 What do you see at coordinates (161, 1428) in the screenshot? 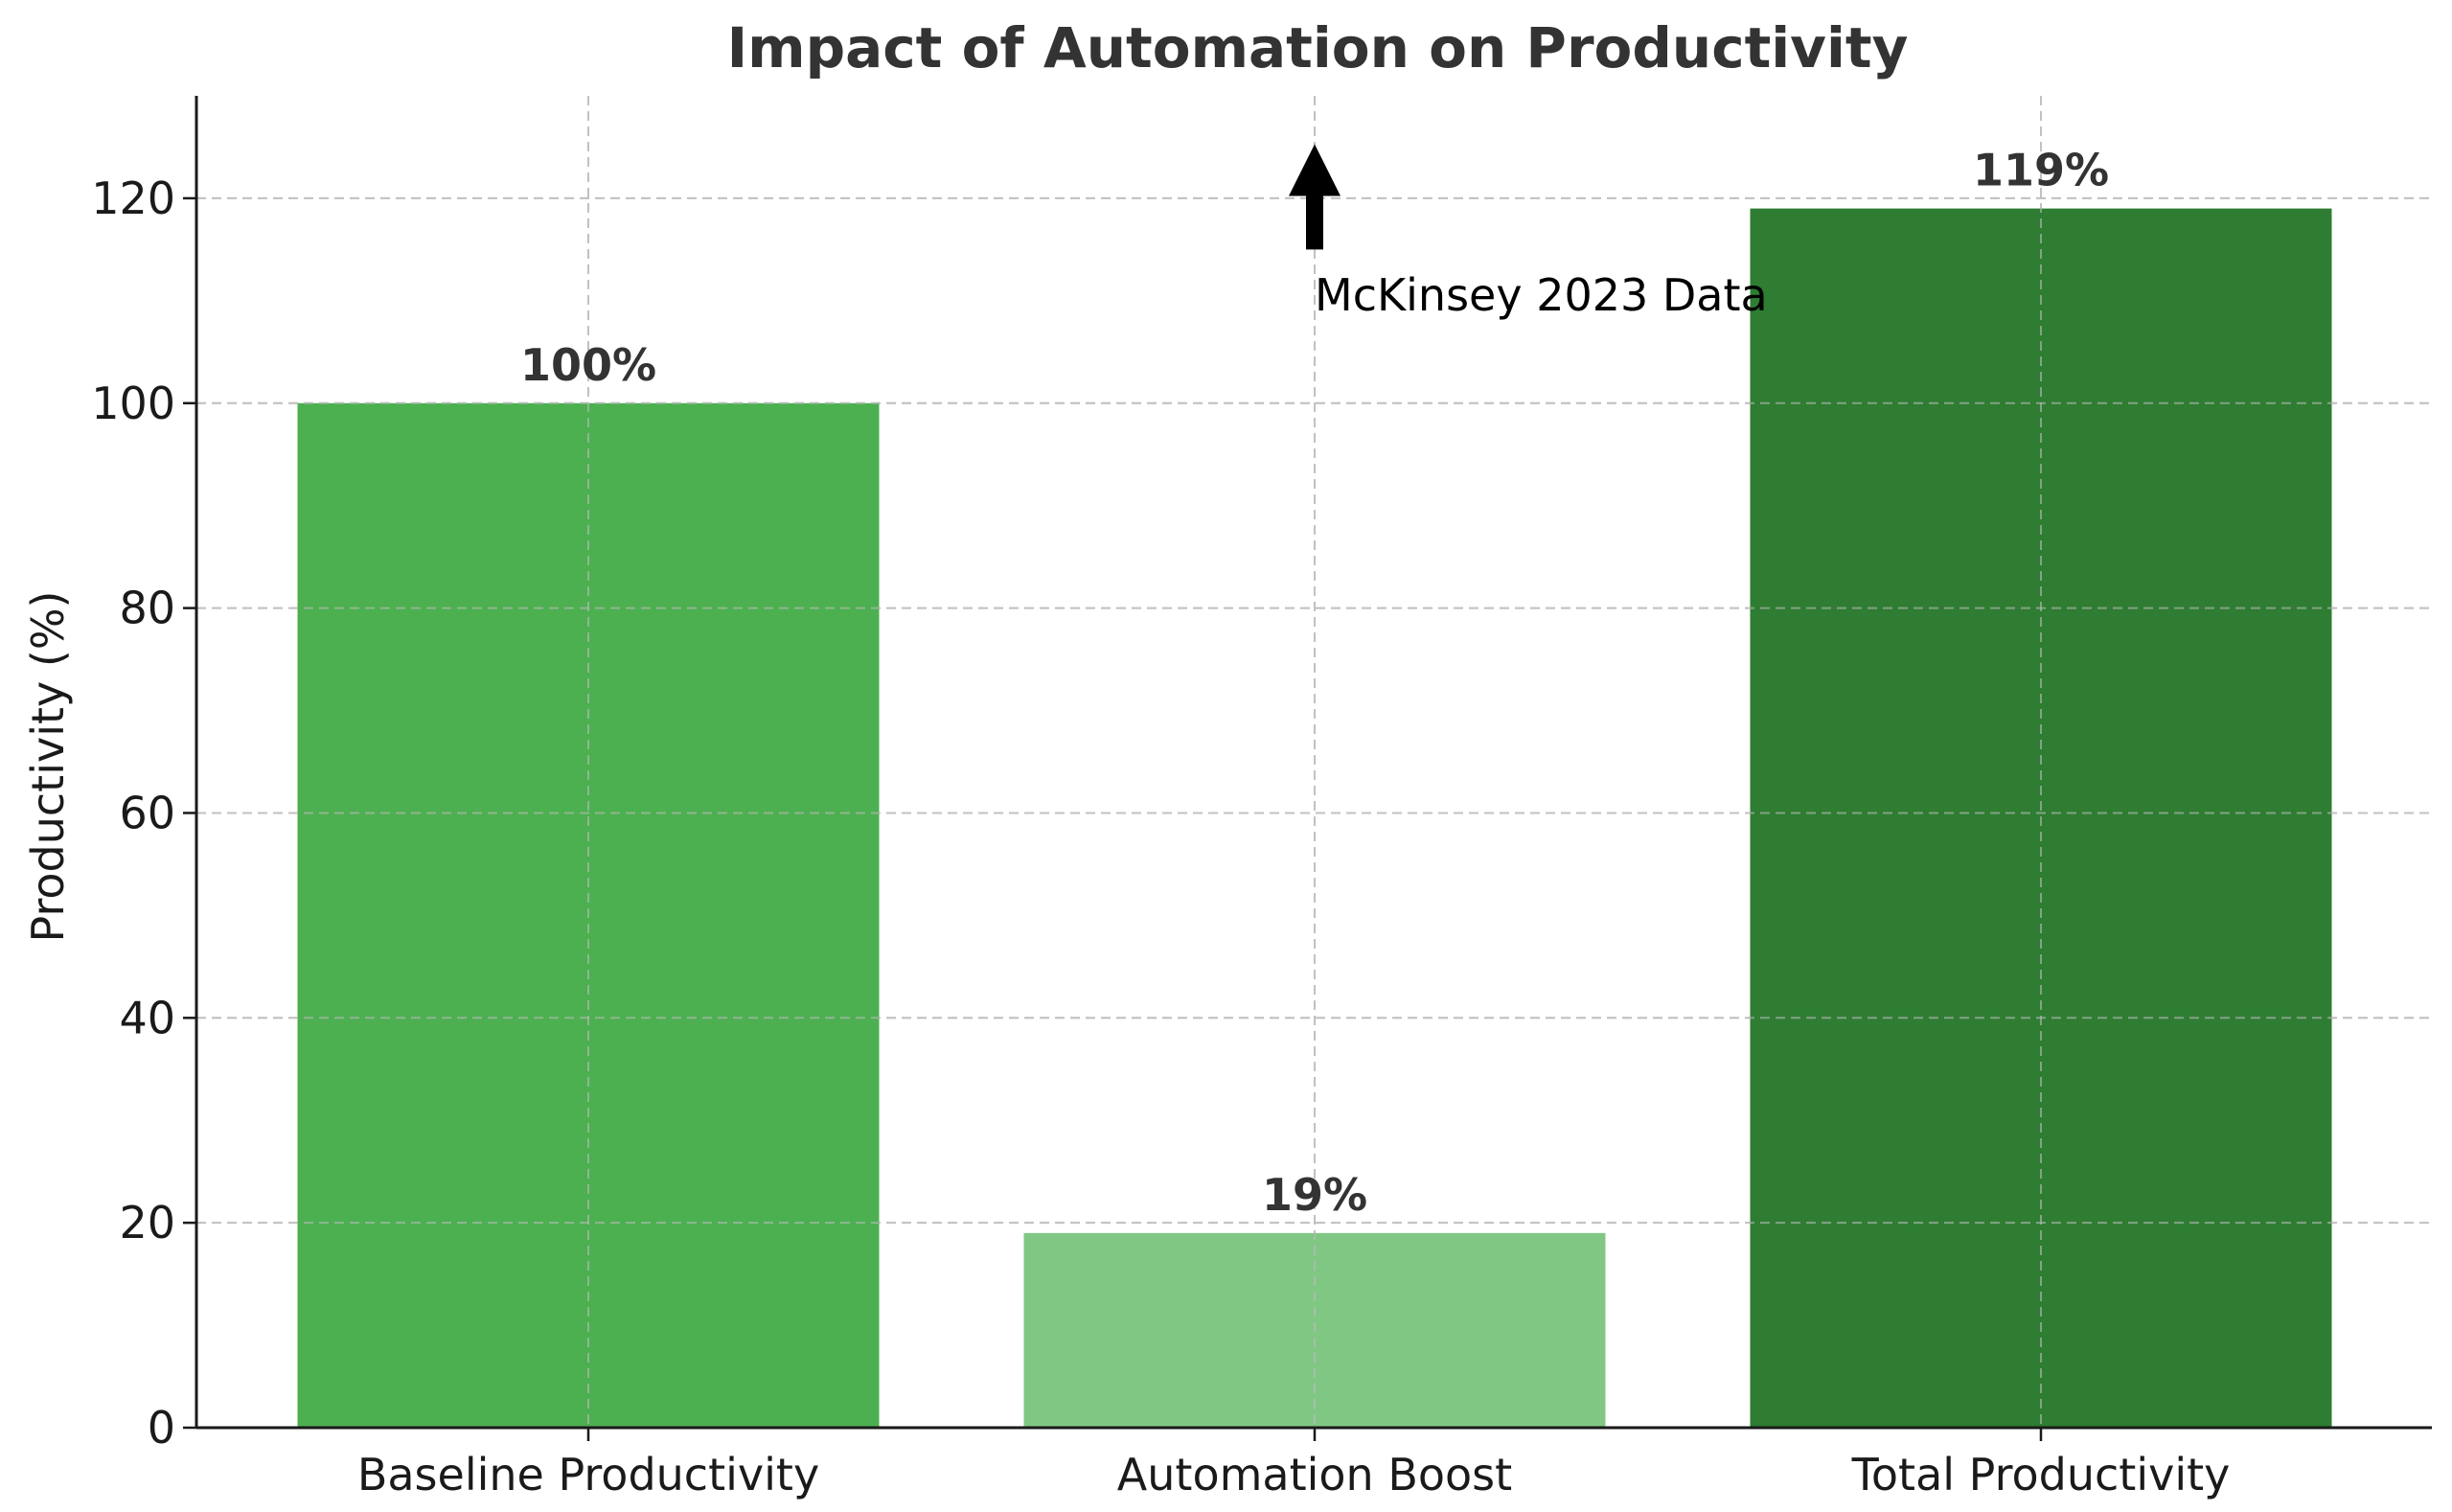
I see `y-tick-label: 0` at bounding box center [161, 1428].